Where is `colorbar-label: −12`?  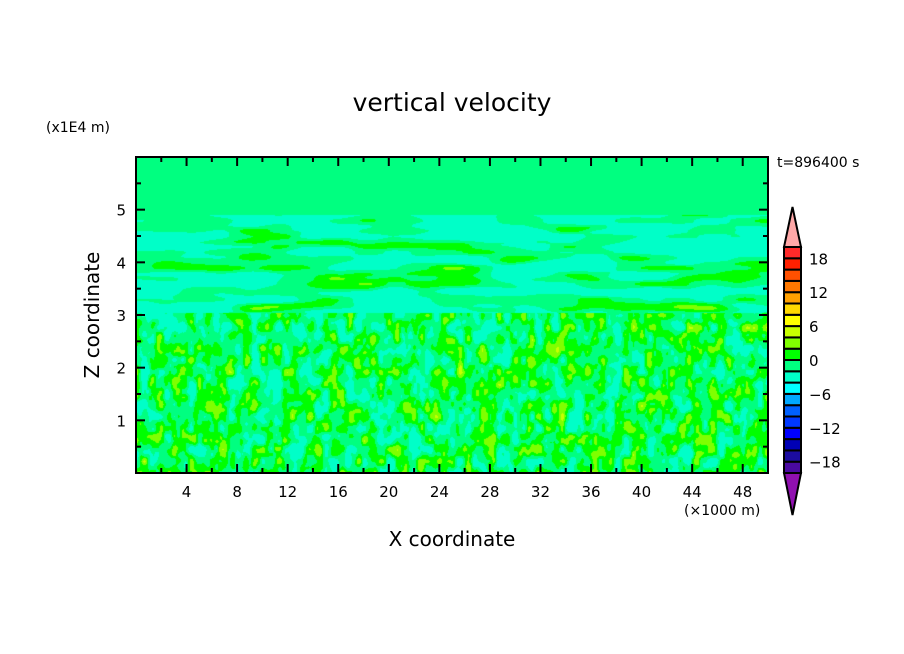
colorbar-label: −12 is located at coordinates (825, 429).